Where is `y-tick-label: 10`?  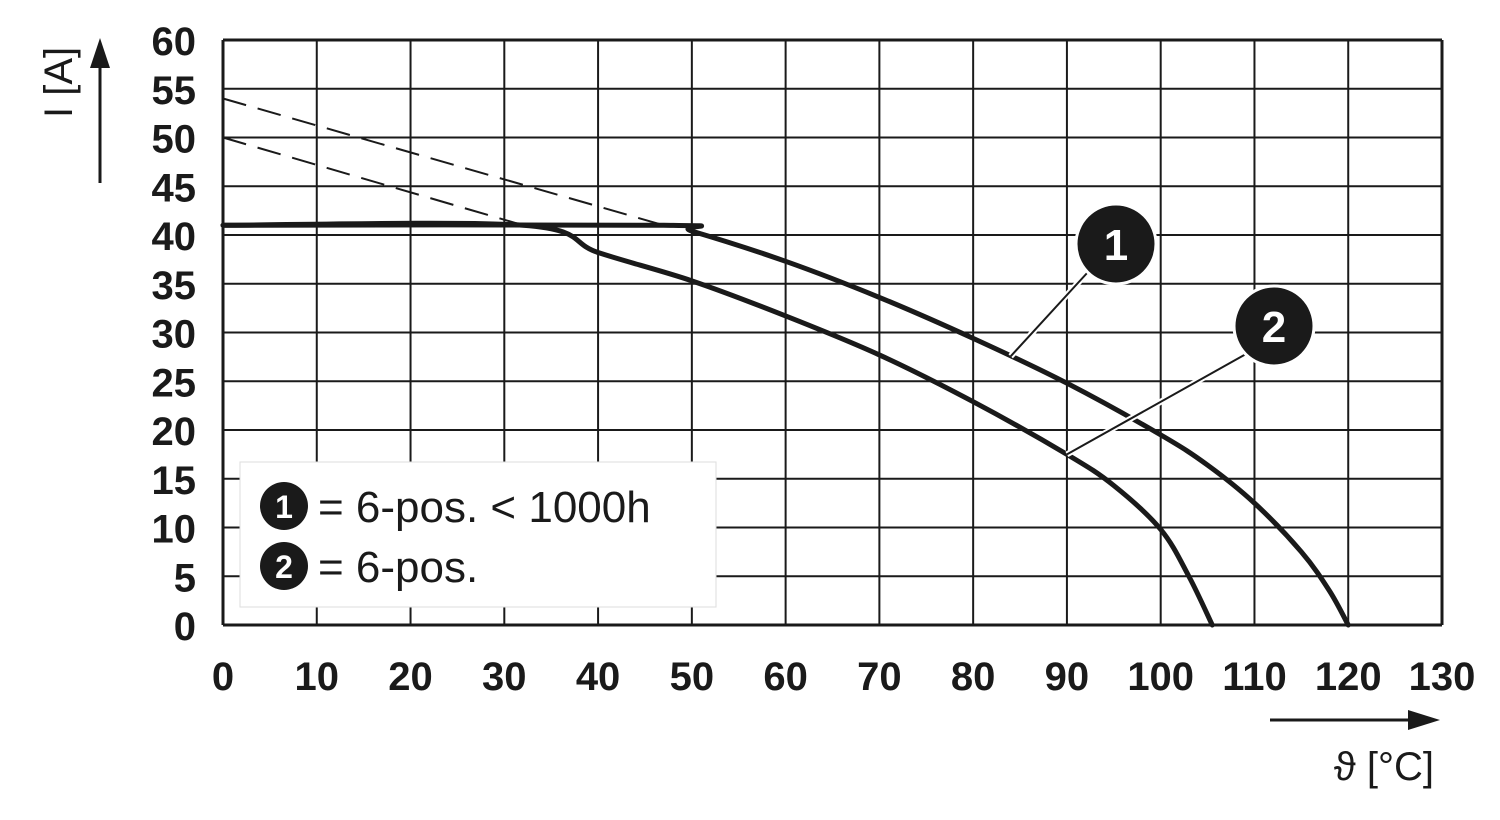
y-tick-label: 10 is located at coordinates (174, 530).